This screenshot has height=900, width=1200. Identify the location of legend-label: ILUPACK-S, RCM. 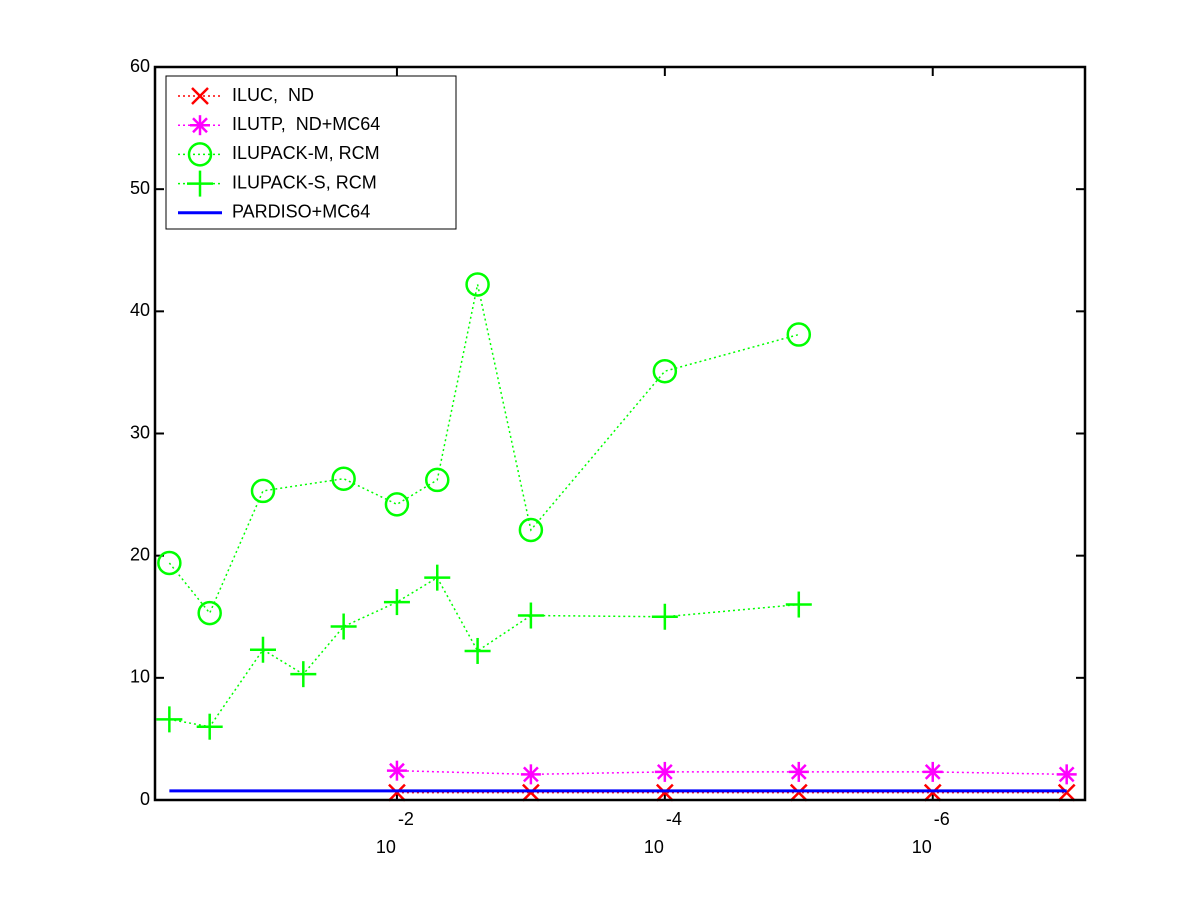
(304, 182).